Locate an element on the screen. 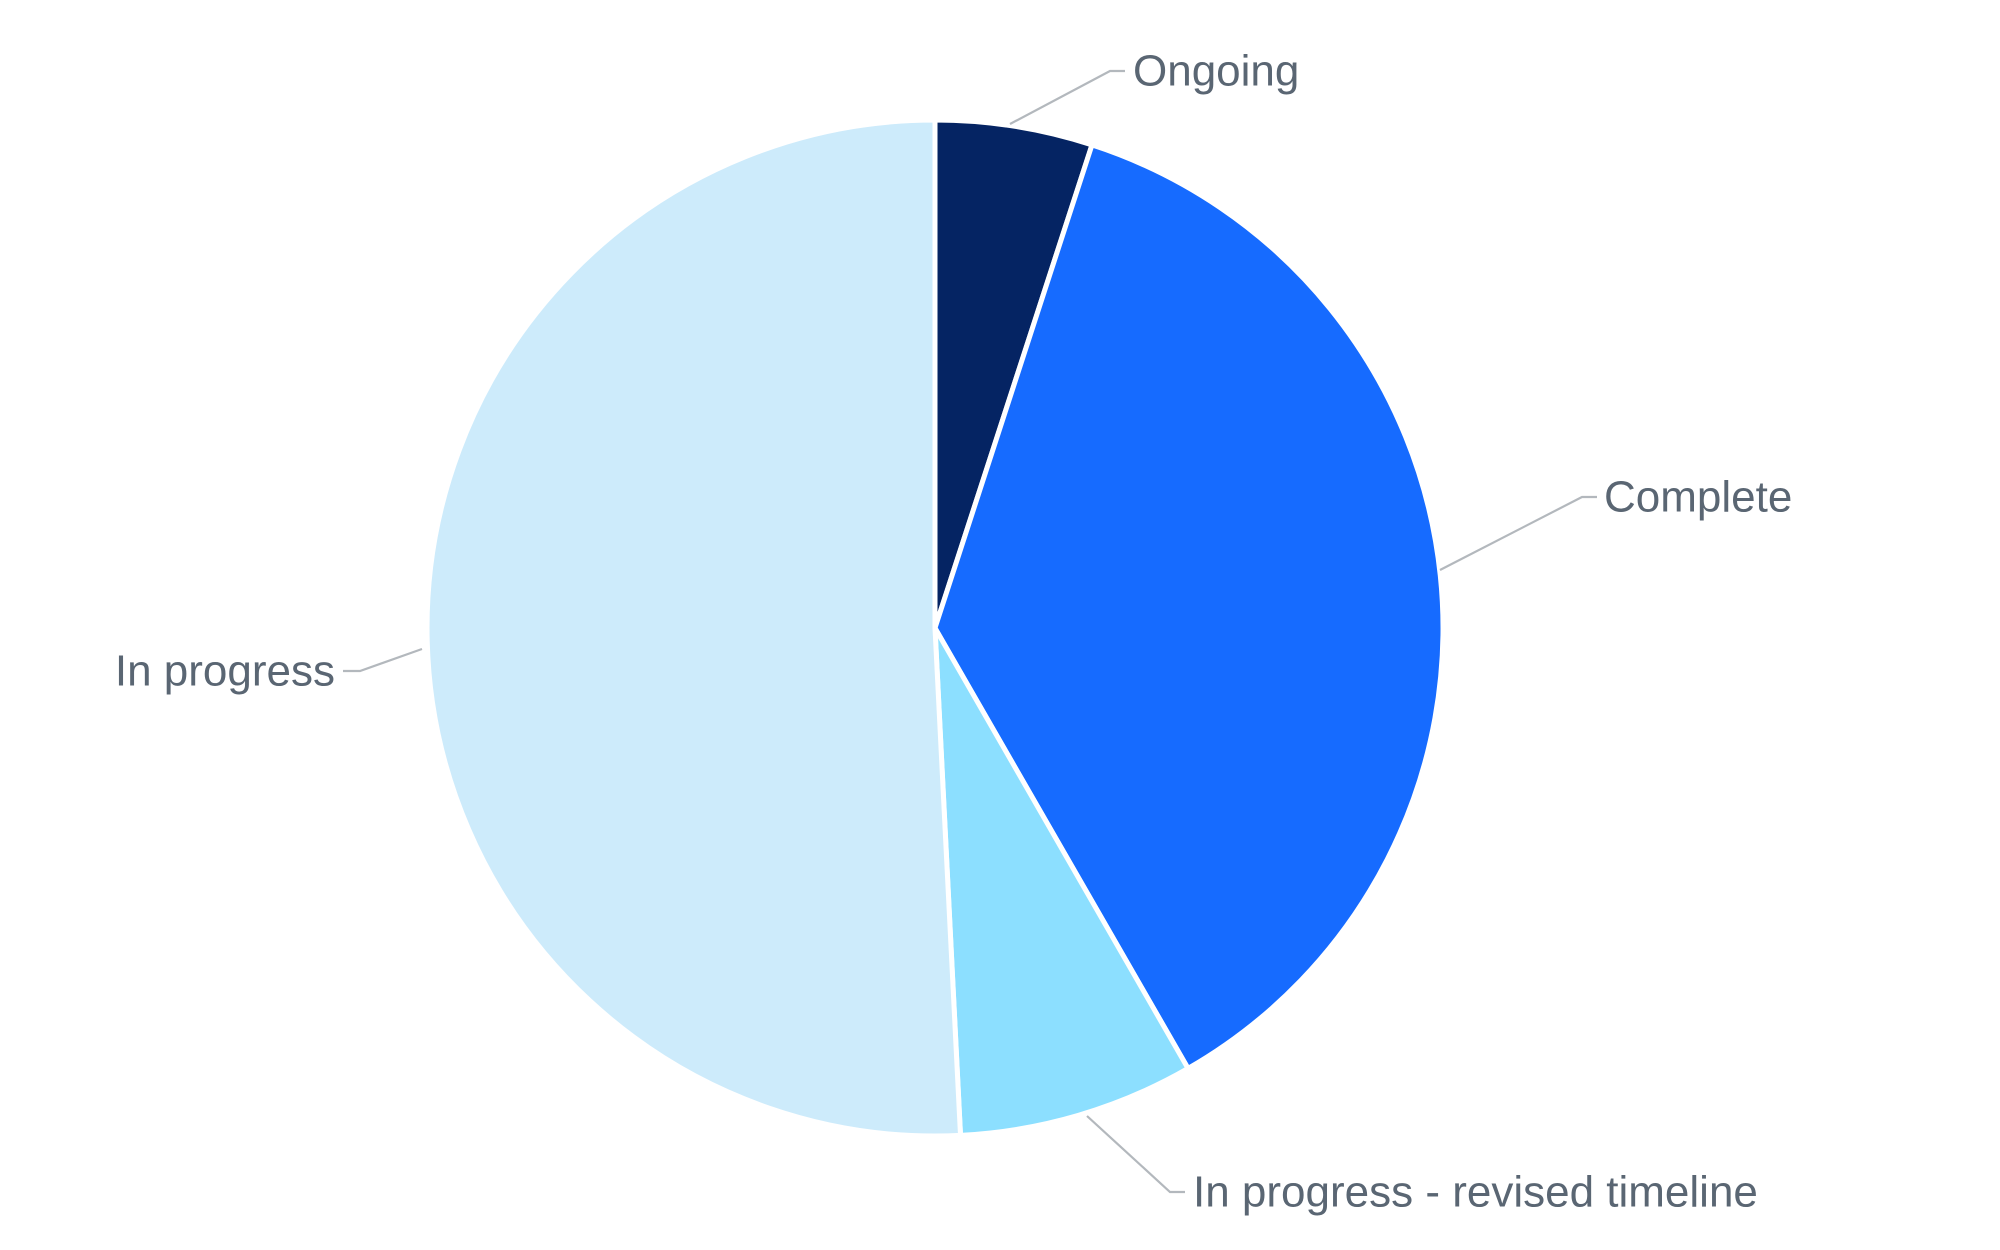 This screenshot has width=2000, height=1250. slice-label-in-progress: In progress is located at coordinates (225, 671).